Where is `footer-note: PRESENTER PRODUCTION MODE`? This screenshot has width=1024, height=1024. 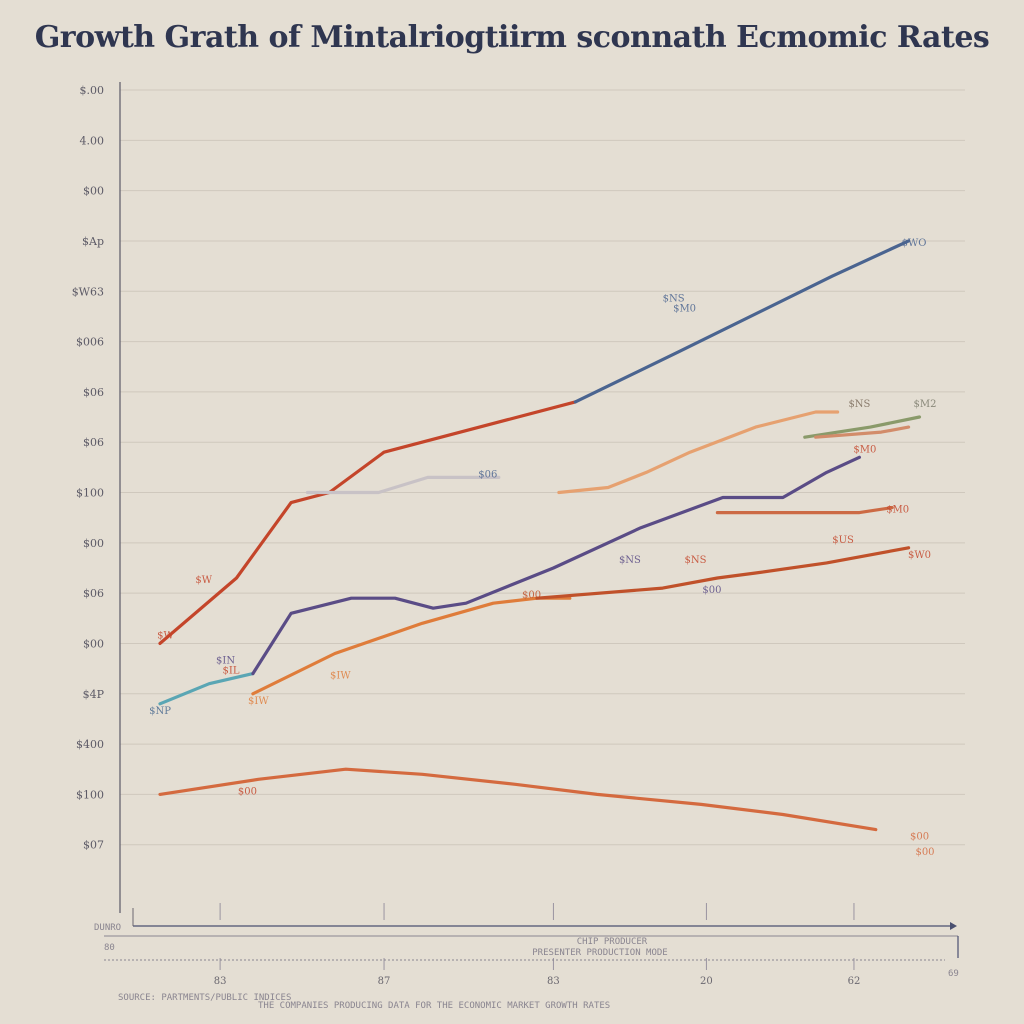
footer-note: PRESENTER PRODUCTION MODE is located at coordinates (599, 953).